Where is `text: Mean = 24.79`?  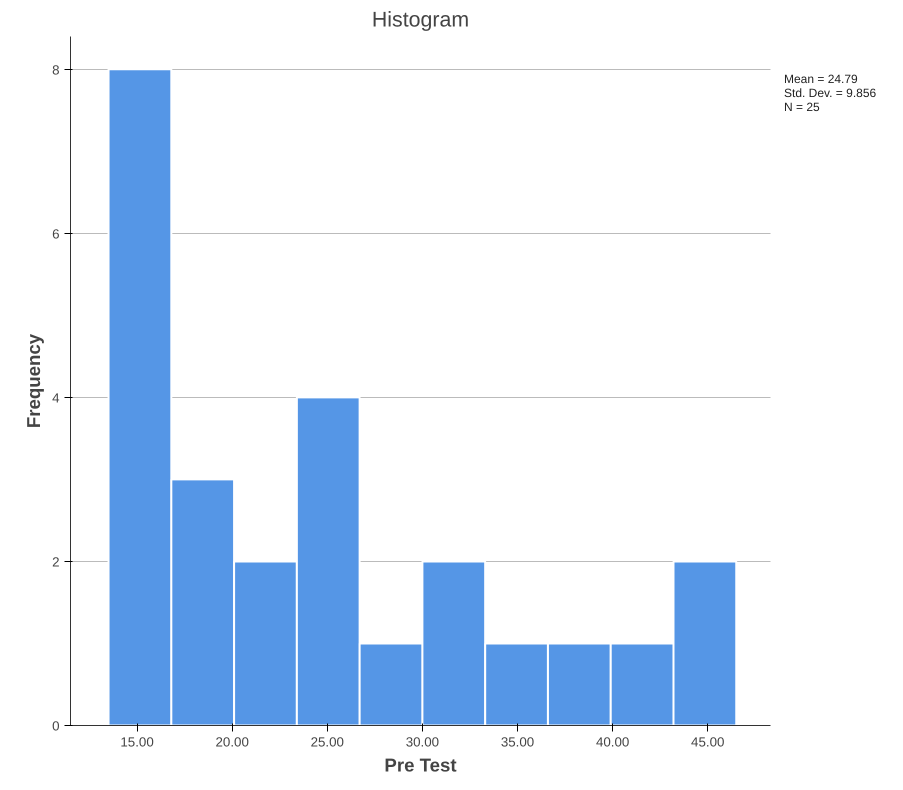 text: Mean = 24.79 is located at coordinates (821, 79).